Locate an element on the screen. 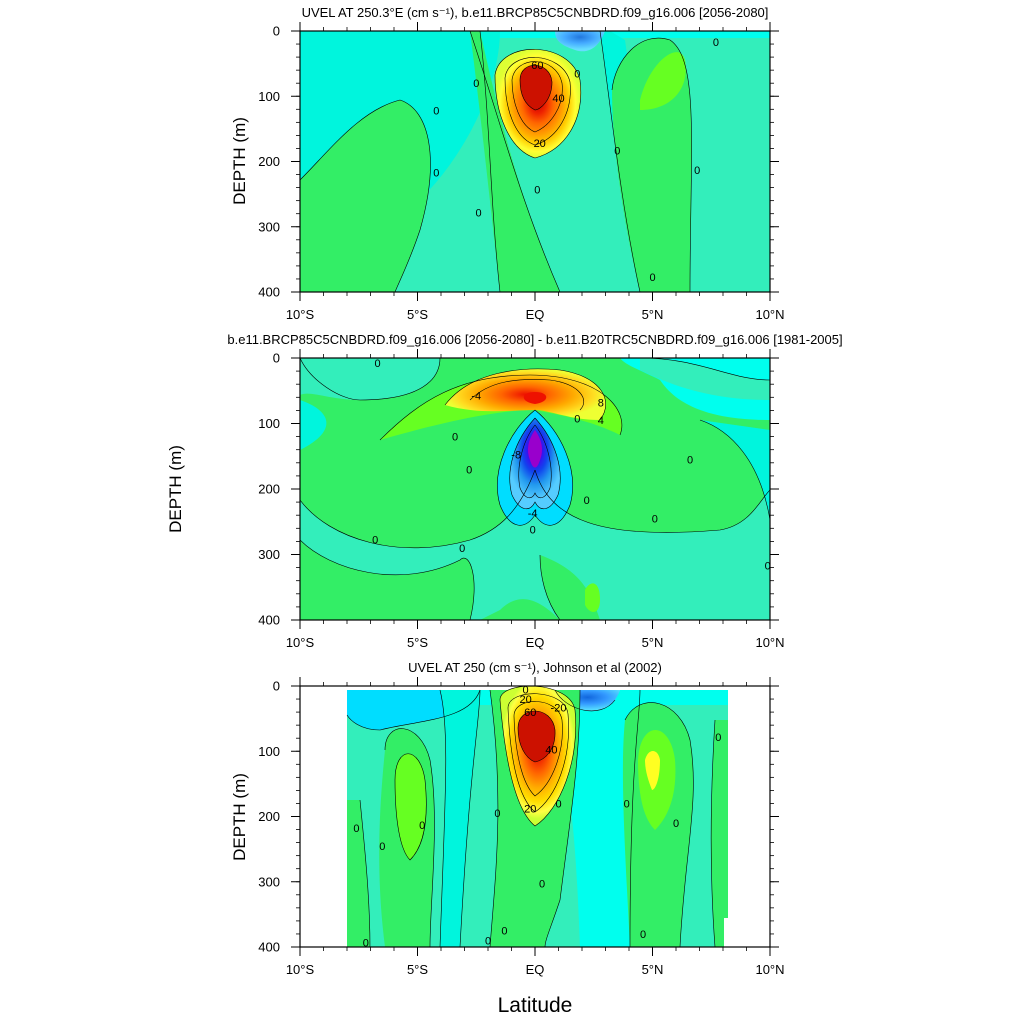  contour-label: -4 is located at coordinates (476, 396).